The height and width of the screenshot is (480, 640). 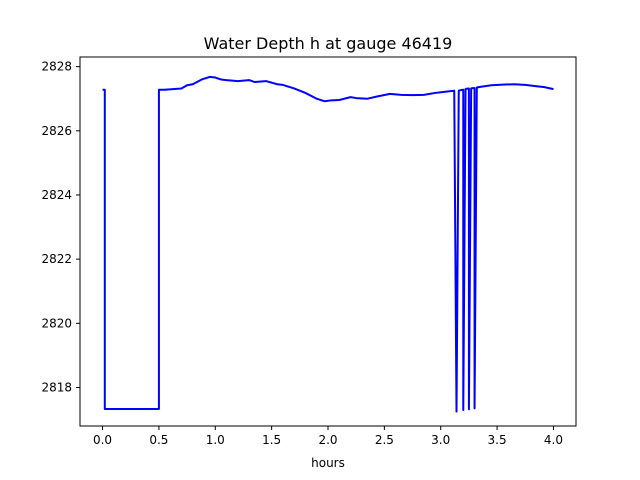 What do you see at coordinates (60, 227) in the screenshot?
I see `y-axis: 2818 2820 2822 2824 2826 2828` at bounding box center [60, 227].